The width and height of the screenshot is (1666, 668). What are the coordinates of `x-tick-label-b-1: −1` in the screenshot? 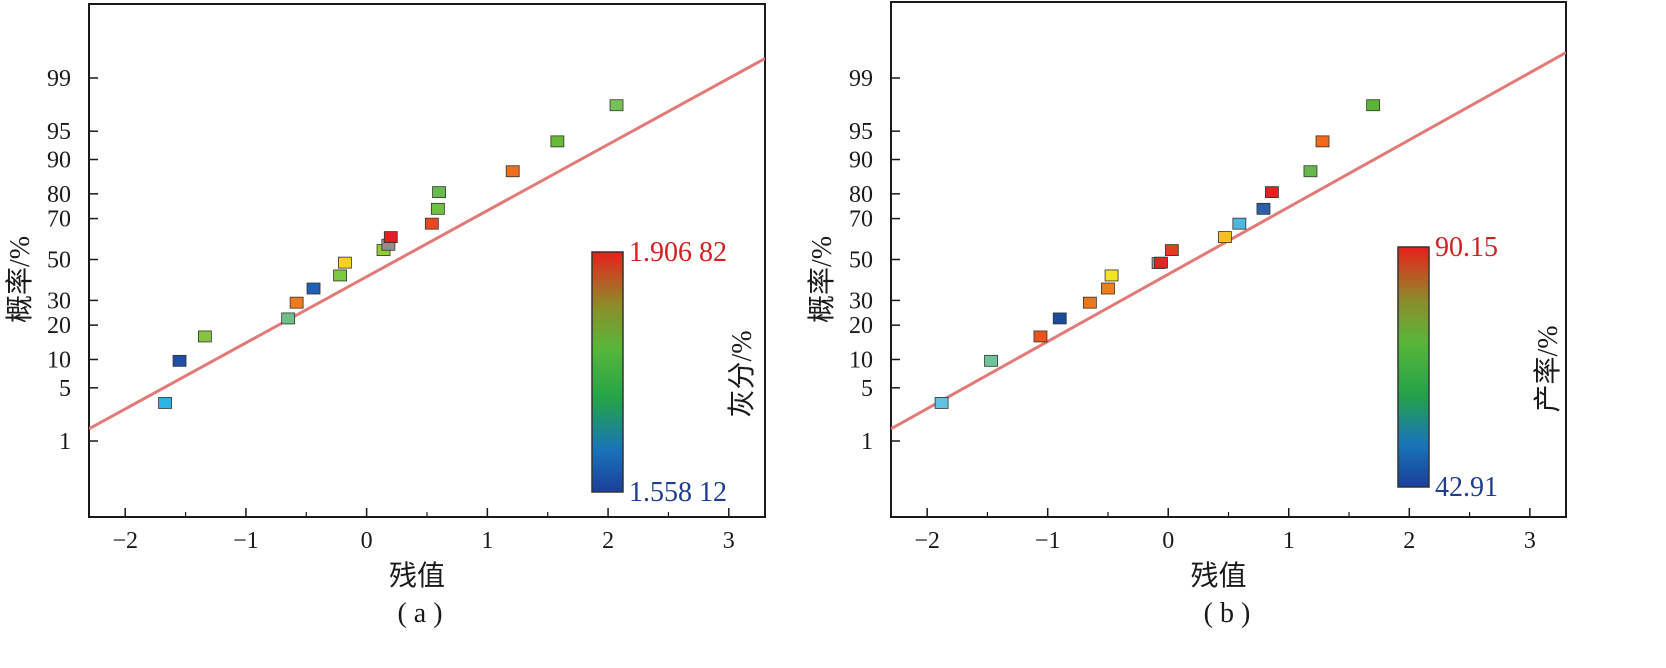 It's located at (1048, 541).